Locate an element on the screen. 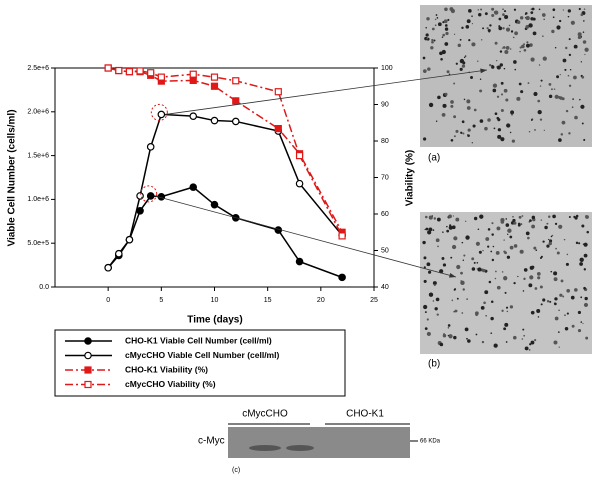  blot-band is located at coordinates (300, 448).